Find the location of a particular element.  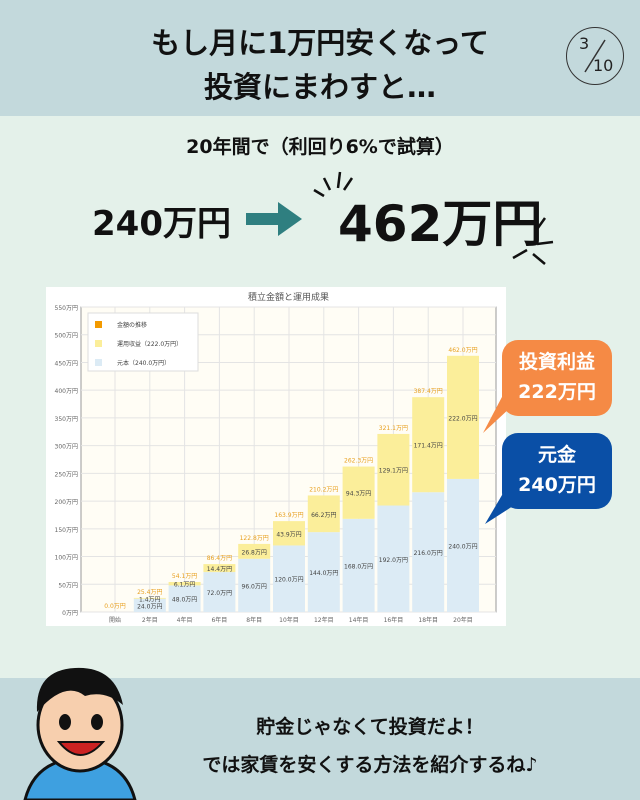

x-tick-label: 20年目 is located at coordinates (463, 620).